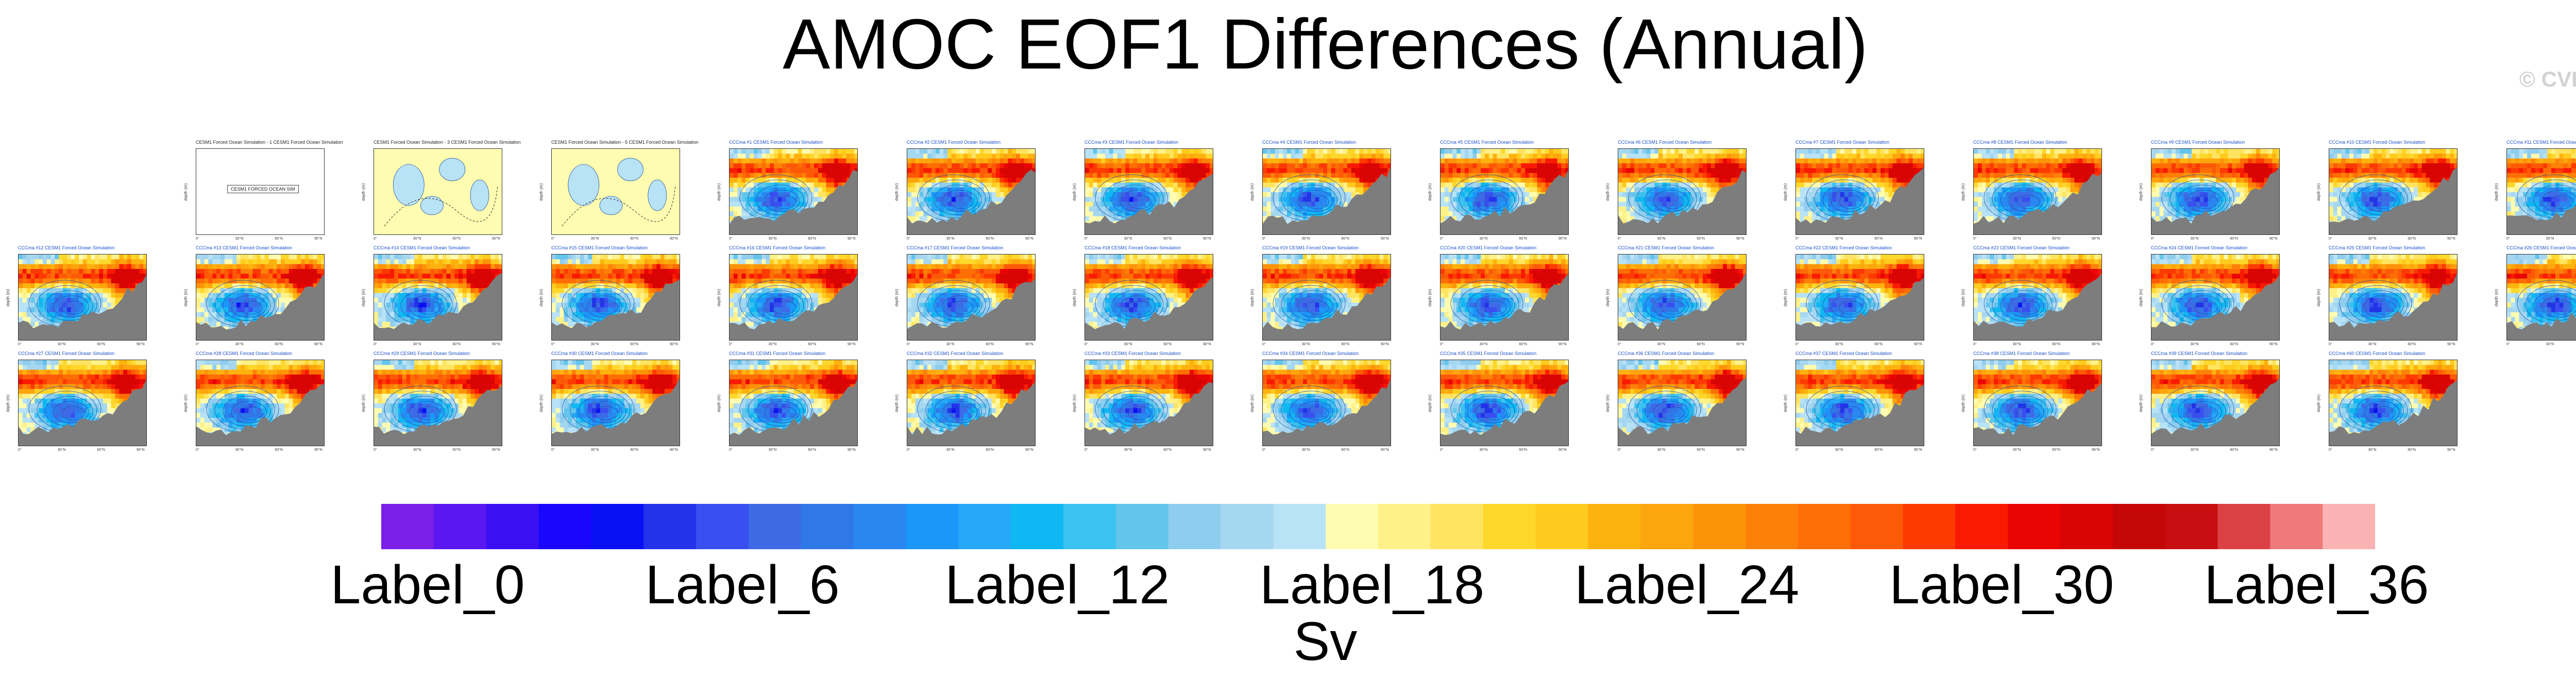  Describe the element at coordinates (1514, 353) in the screenshot. I see `panel-title: CCCma #35 CESM1 Forced Ocean Simulation` at that location.